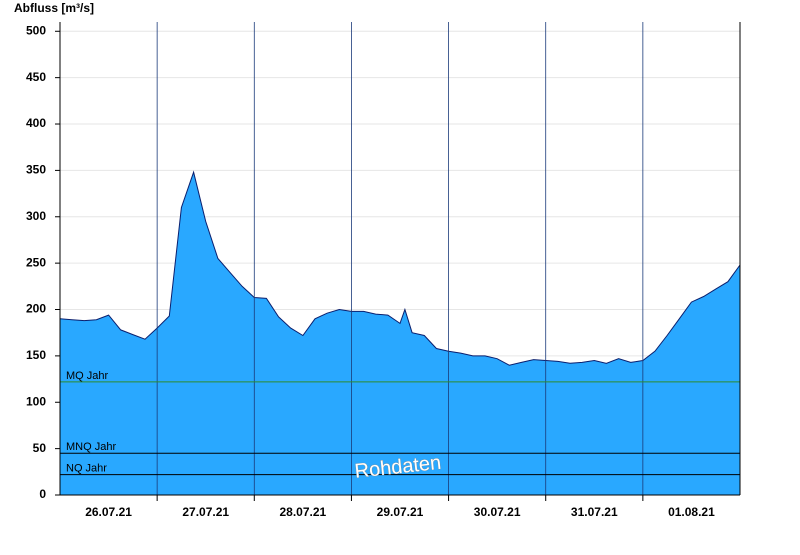 This screenshot has height=555, width=800. What do you see at coordinates (91, 447) in the screenshot?
I see `reference-label: MNQ Jahr` at bounding box center [91, 447].